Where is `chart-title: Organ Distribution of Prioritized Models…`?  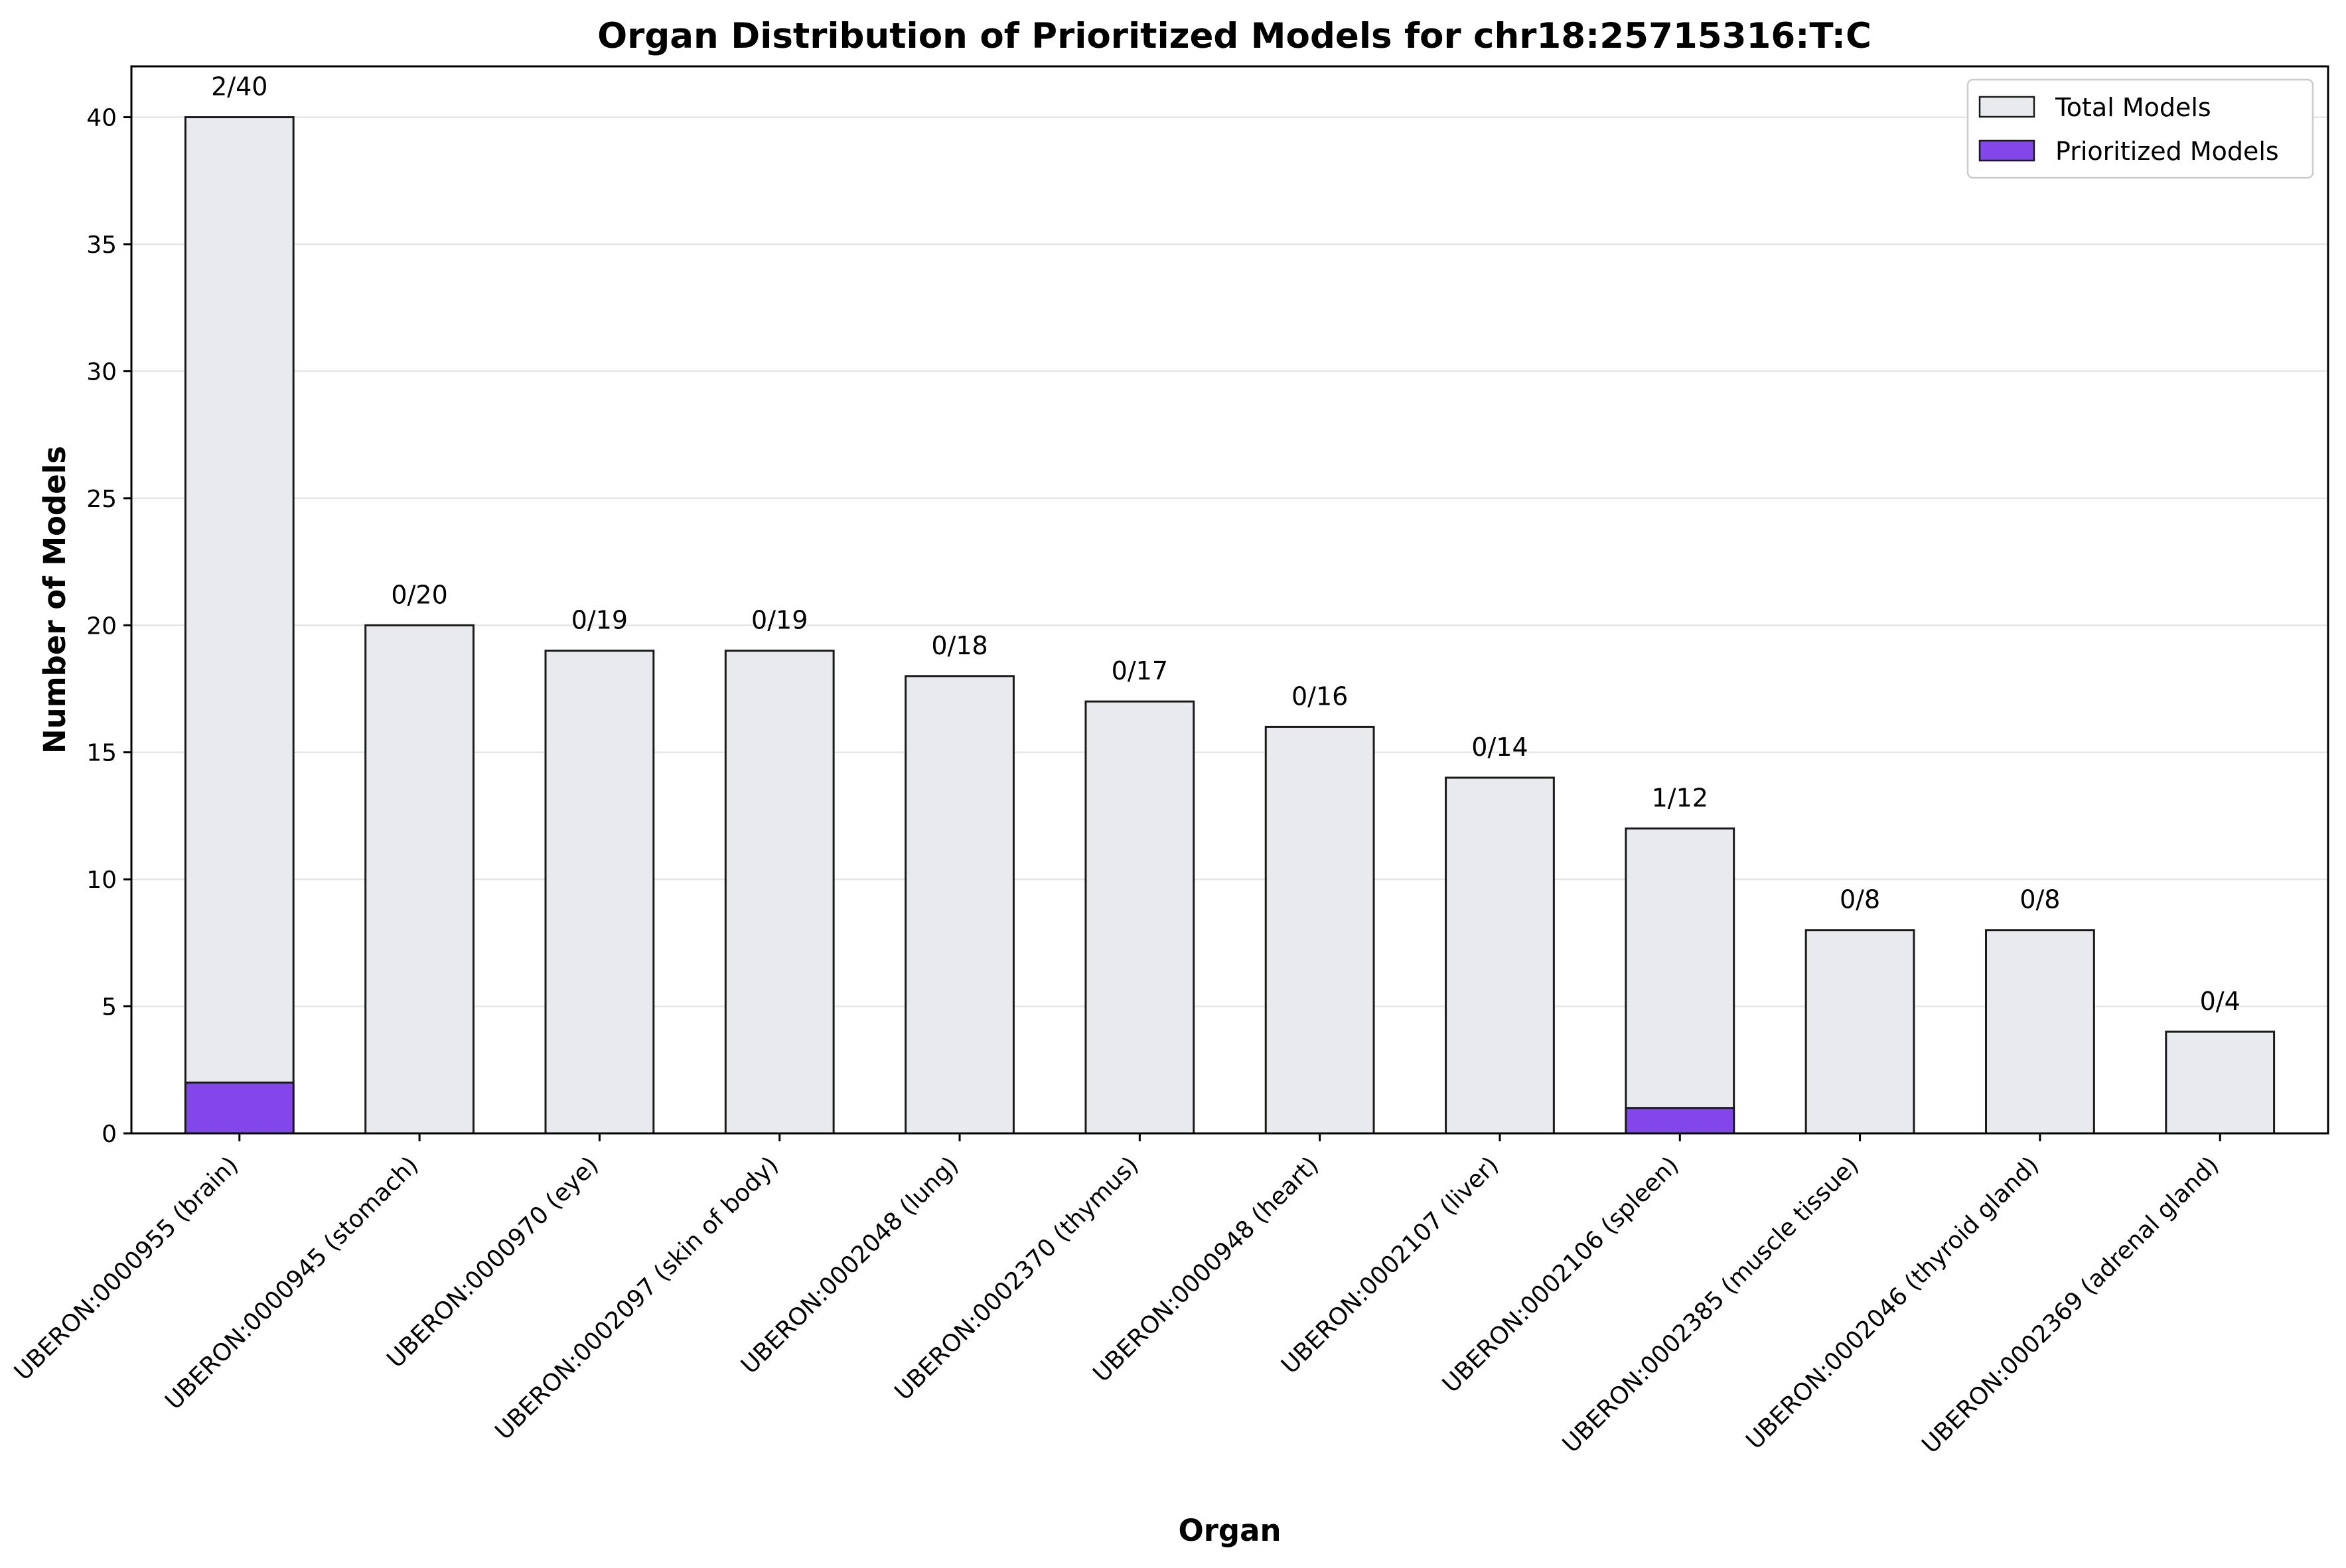
chart-title: Organ Distribution of Prioritized Models… is located at coordinates (1234, 36).